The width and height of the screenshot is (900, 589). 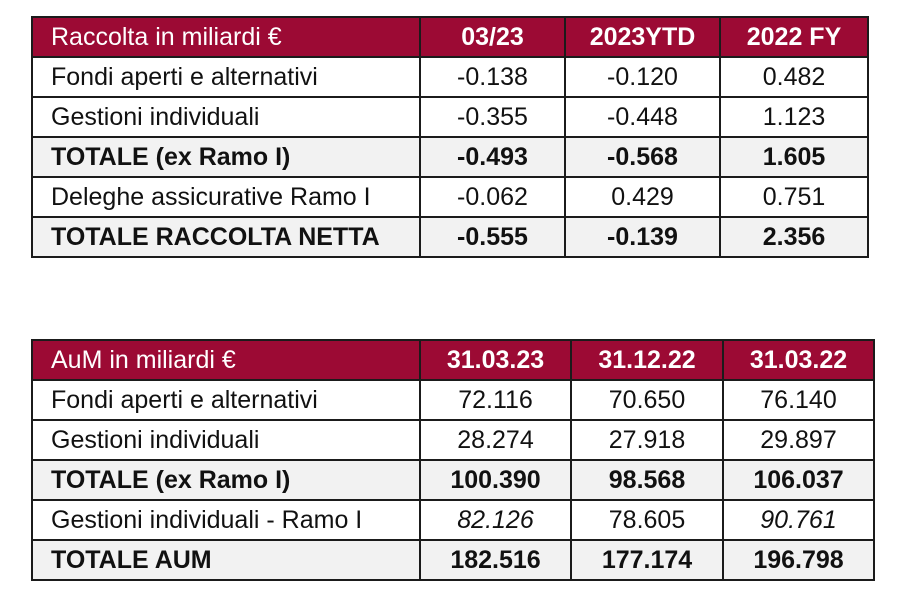 What do you see at coordinates (798, 560) in the screenshot?
I see `cell-value: 196.798` at bounding box center [798, 560].